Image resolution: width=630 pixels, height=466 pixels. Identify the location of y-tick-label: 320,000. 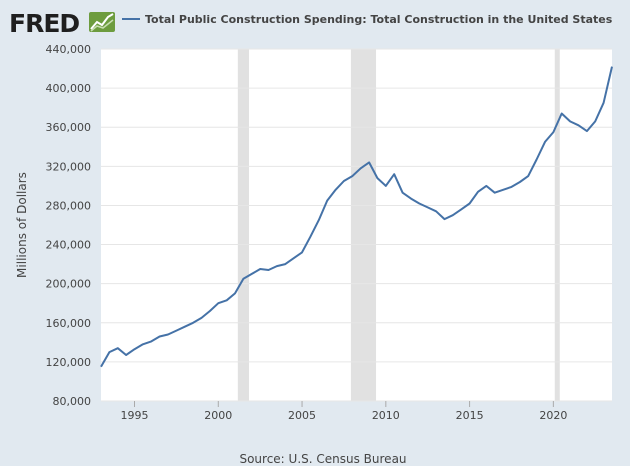
(69, 166).